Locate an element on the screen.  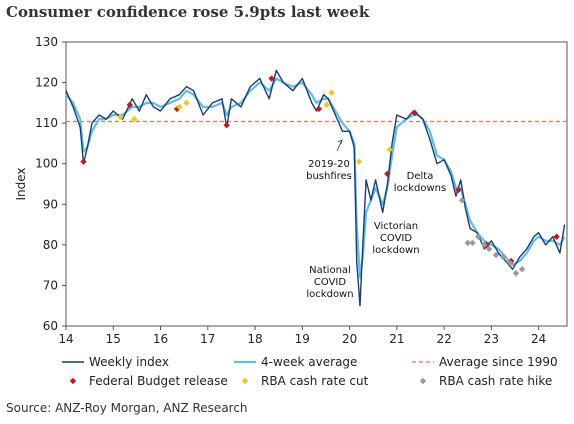
y-tick-label: 120 is located at coordinates (46, 83).